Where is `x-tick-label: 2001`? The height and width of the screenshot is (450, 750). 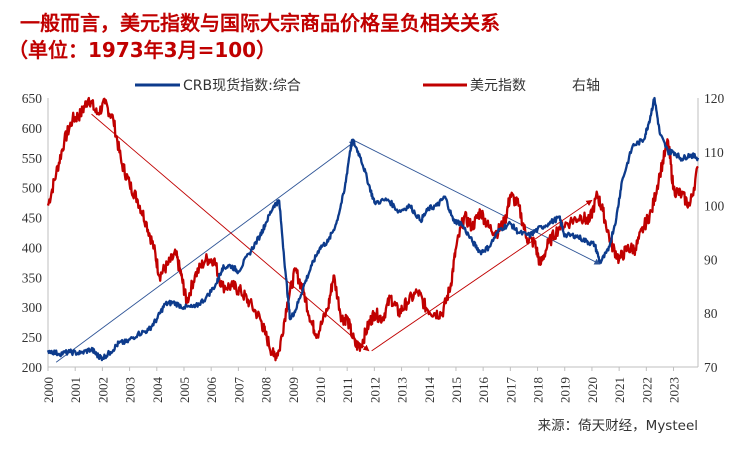
x-tick-label: 2001 is located at coordinates (75, 390).